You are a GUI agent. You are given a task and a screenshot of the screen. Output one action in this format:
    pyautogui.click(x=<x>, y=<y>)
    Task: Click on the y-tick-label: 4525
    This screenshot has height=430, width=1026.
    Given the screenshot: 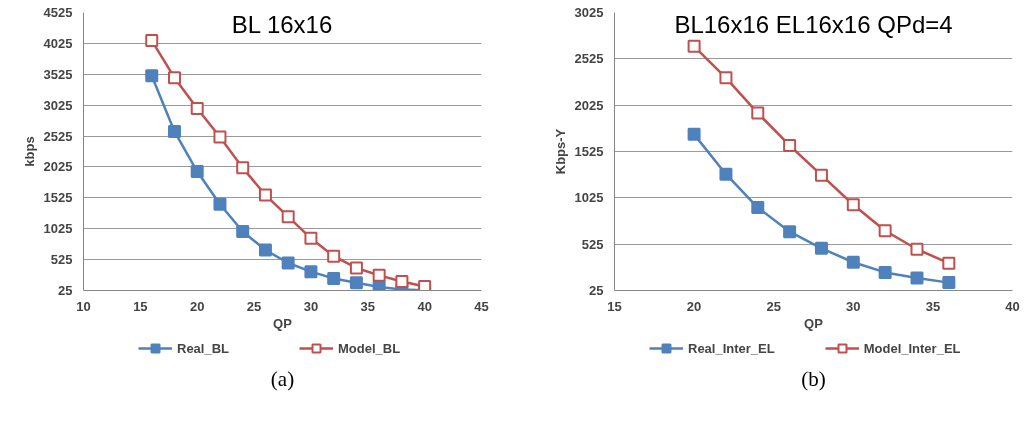 What is the action you would take?
    pyautogui.click(x=58, y=12)
    